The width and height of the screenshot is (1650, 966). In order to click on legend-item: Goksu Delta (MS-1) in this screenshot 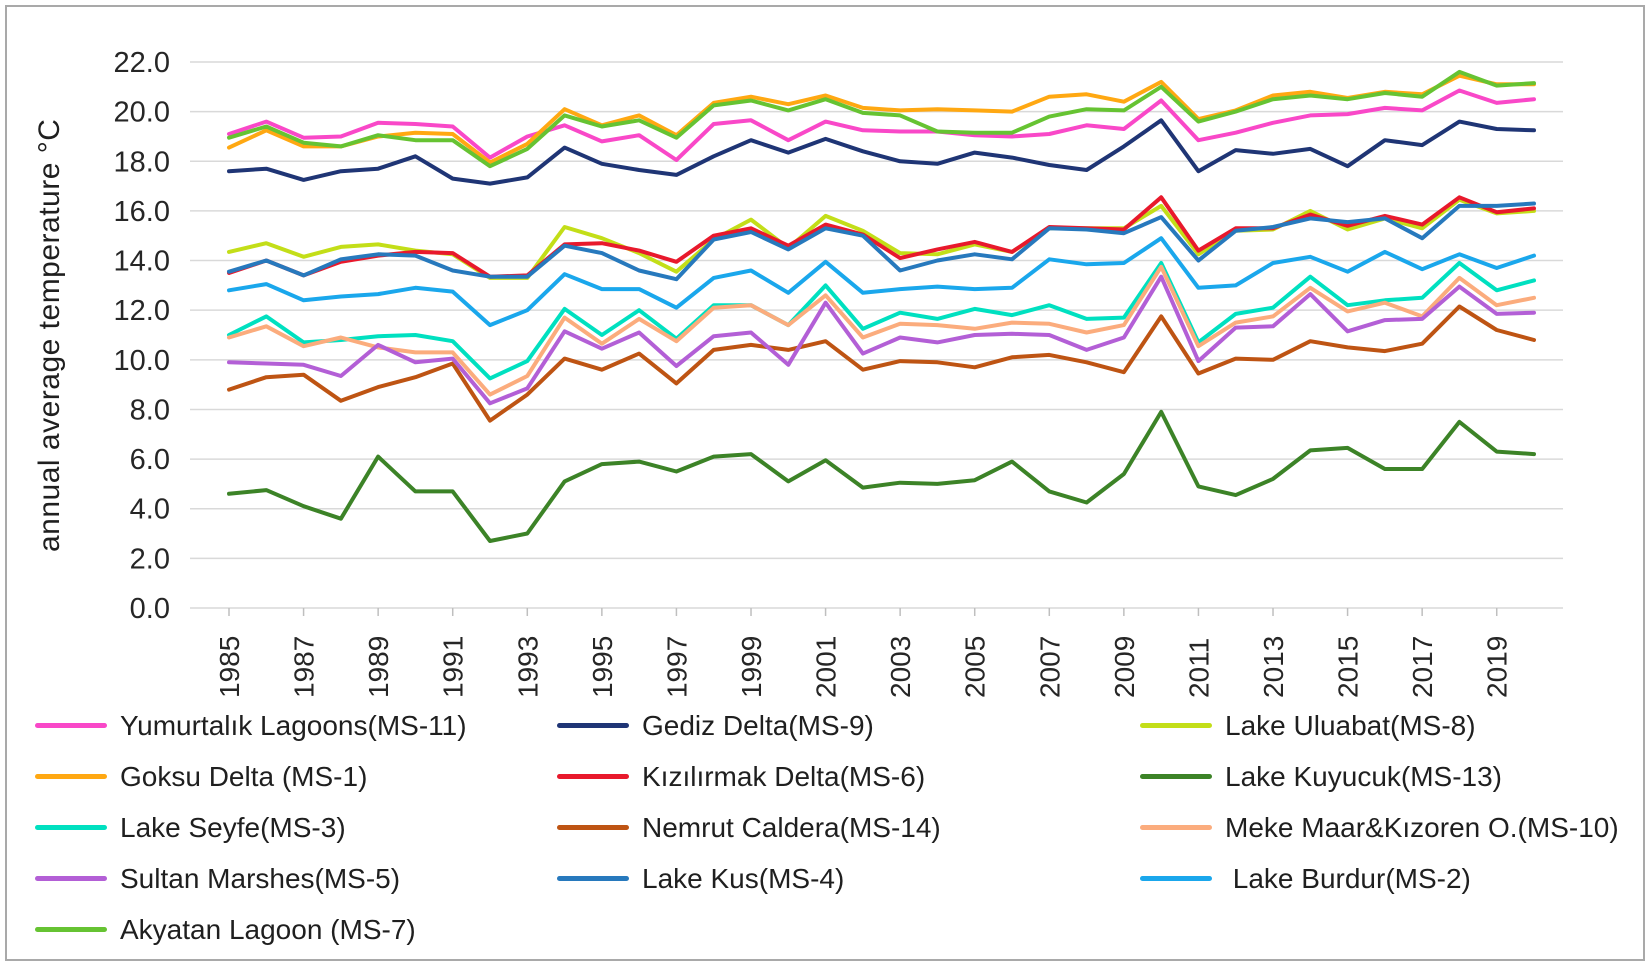, I will do `click(251, 776)`.